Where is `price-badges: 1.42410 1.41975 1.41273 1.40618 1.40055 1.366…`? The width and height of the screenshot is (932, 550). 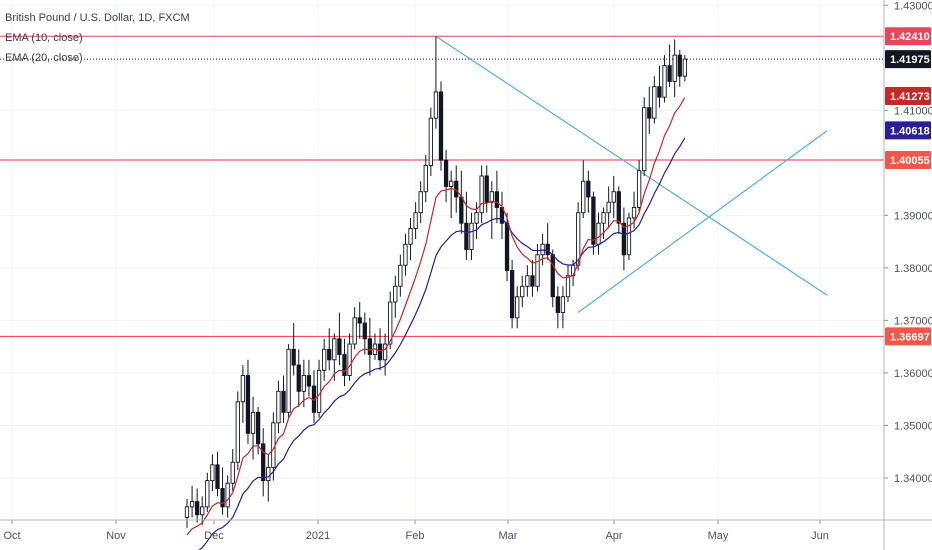 price-badges: 1.42410 1.41975 1.41273 1.40618 1.40055 1.366… is located at coordinates (908, 186).